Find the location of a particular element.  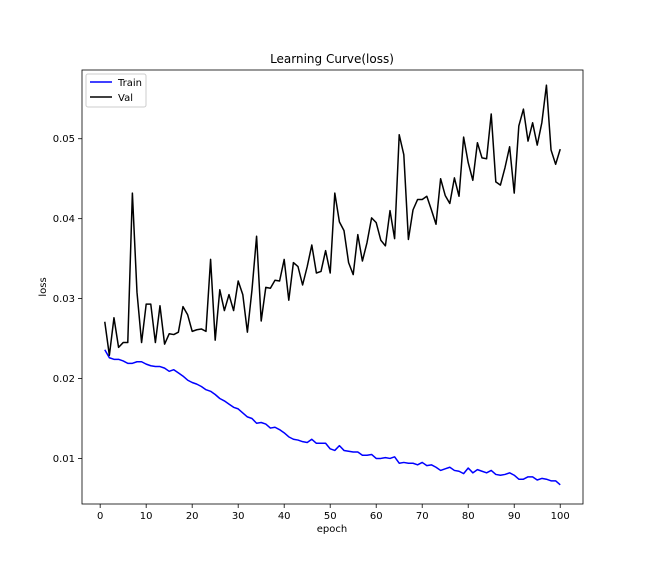

x-tick-label: 0 is located at coordinates (100, 516).